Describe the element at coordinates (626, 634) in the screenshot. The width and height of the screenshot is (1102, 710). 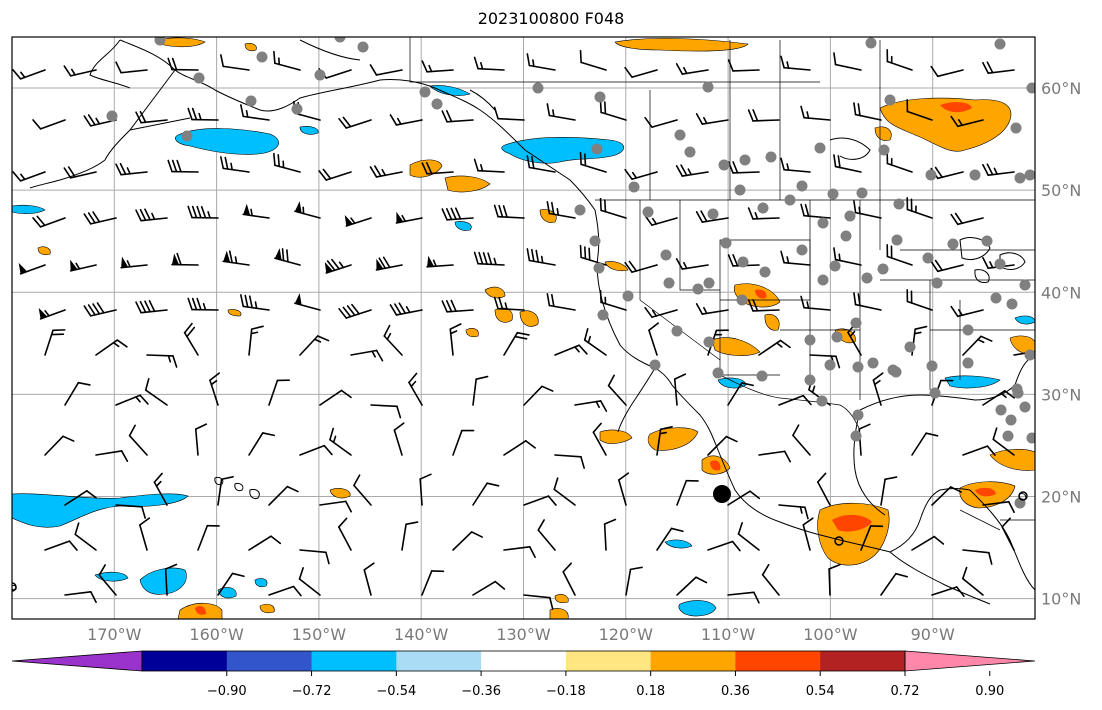
I see `lon-tick-label: 120°W` at that location.